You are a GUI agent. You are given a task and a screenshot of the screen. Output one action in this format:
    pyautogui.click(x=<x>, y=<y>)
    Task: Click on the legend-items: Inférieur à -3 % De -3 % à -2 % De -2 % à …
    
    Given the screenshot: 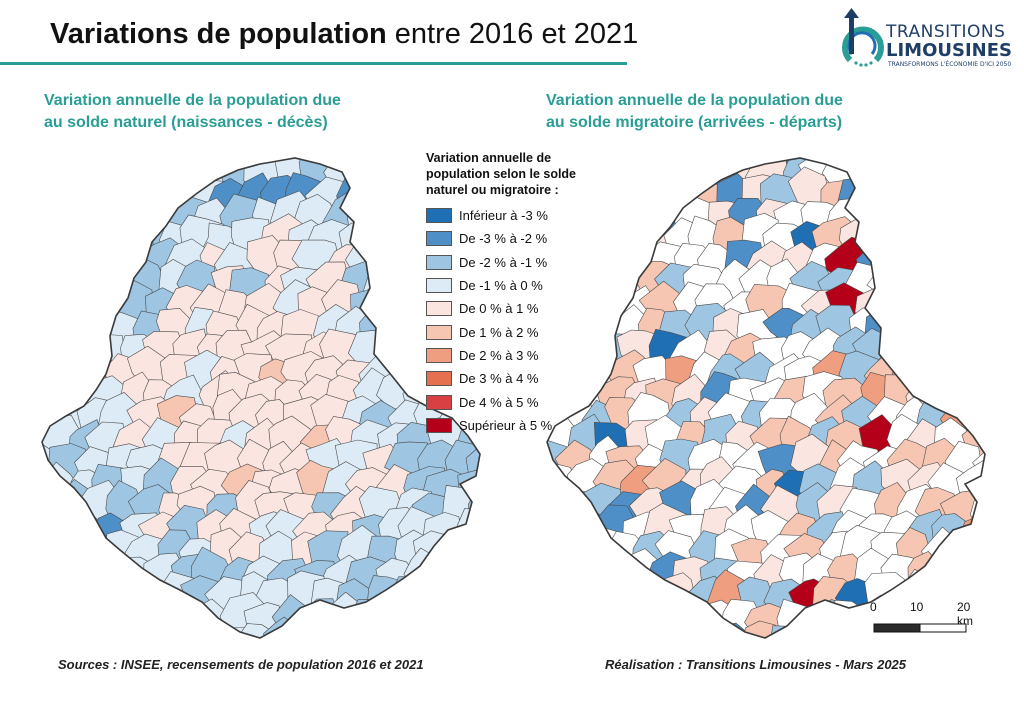 What is the action you would take?
    pyautogui.click(x=511, y=320)
    